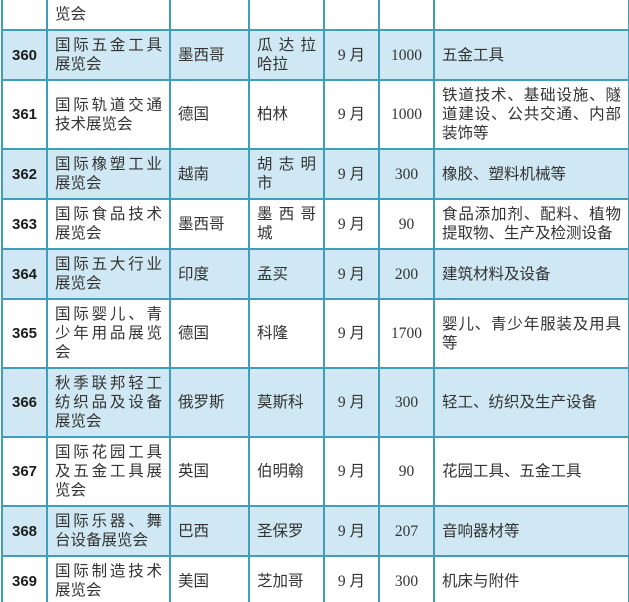 This screenshot has width=629, height=602. I want to click on cell-country: 俄罗斯, so click(209, 402).